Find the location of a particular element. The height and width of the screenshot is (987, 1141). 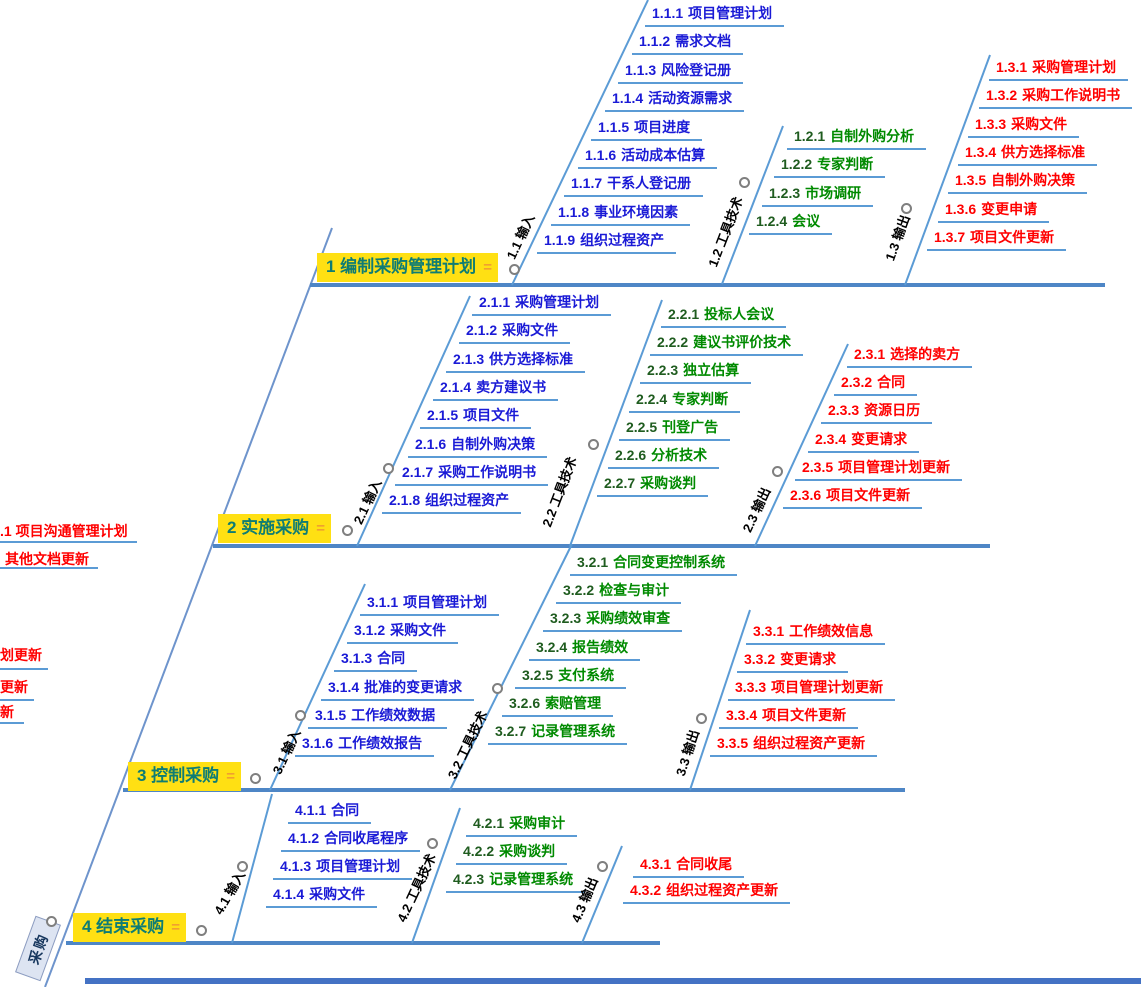

topic-item-4.1.4: 4.1.4 采购文件 is located at coordinates (322, 897).